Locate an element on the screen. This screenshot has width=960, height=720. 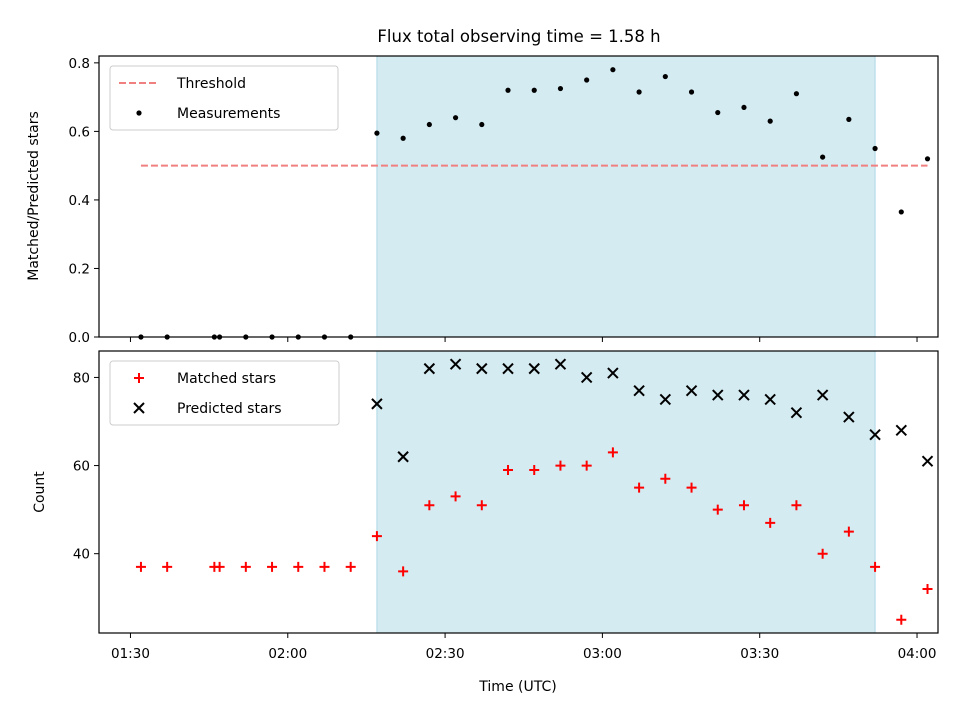
legend-label: Predicted stars is located at coordinates (229, 409).